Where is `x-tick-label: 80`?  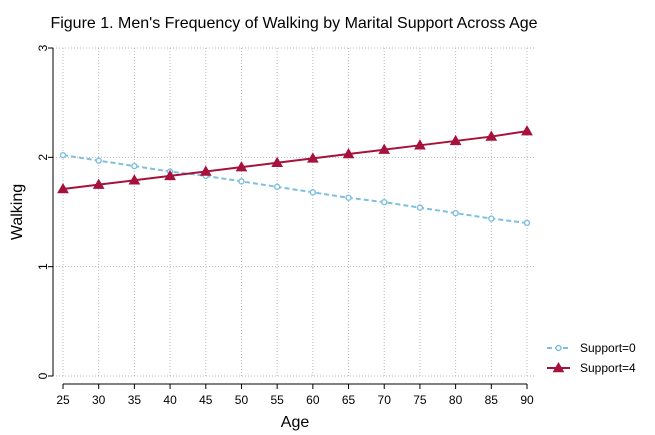
x-tick-label: 80 is located at coordinates (456, 400).